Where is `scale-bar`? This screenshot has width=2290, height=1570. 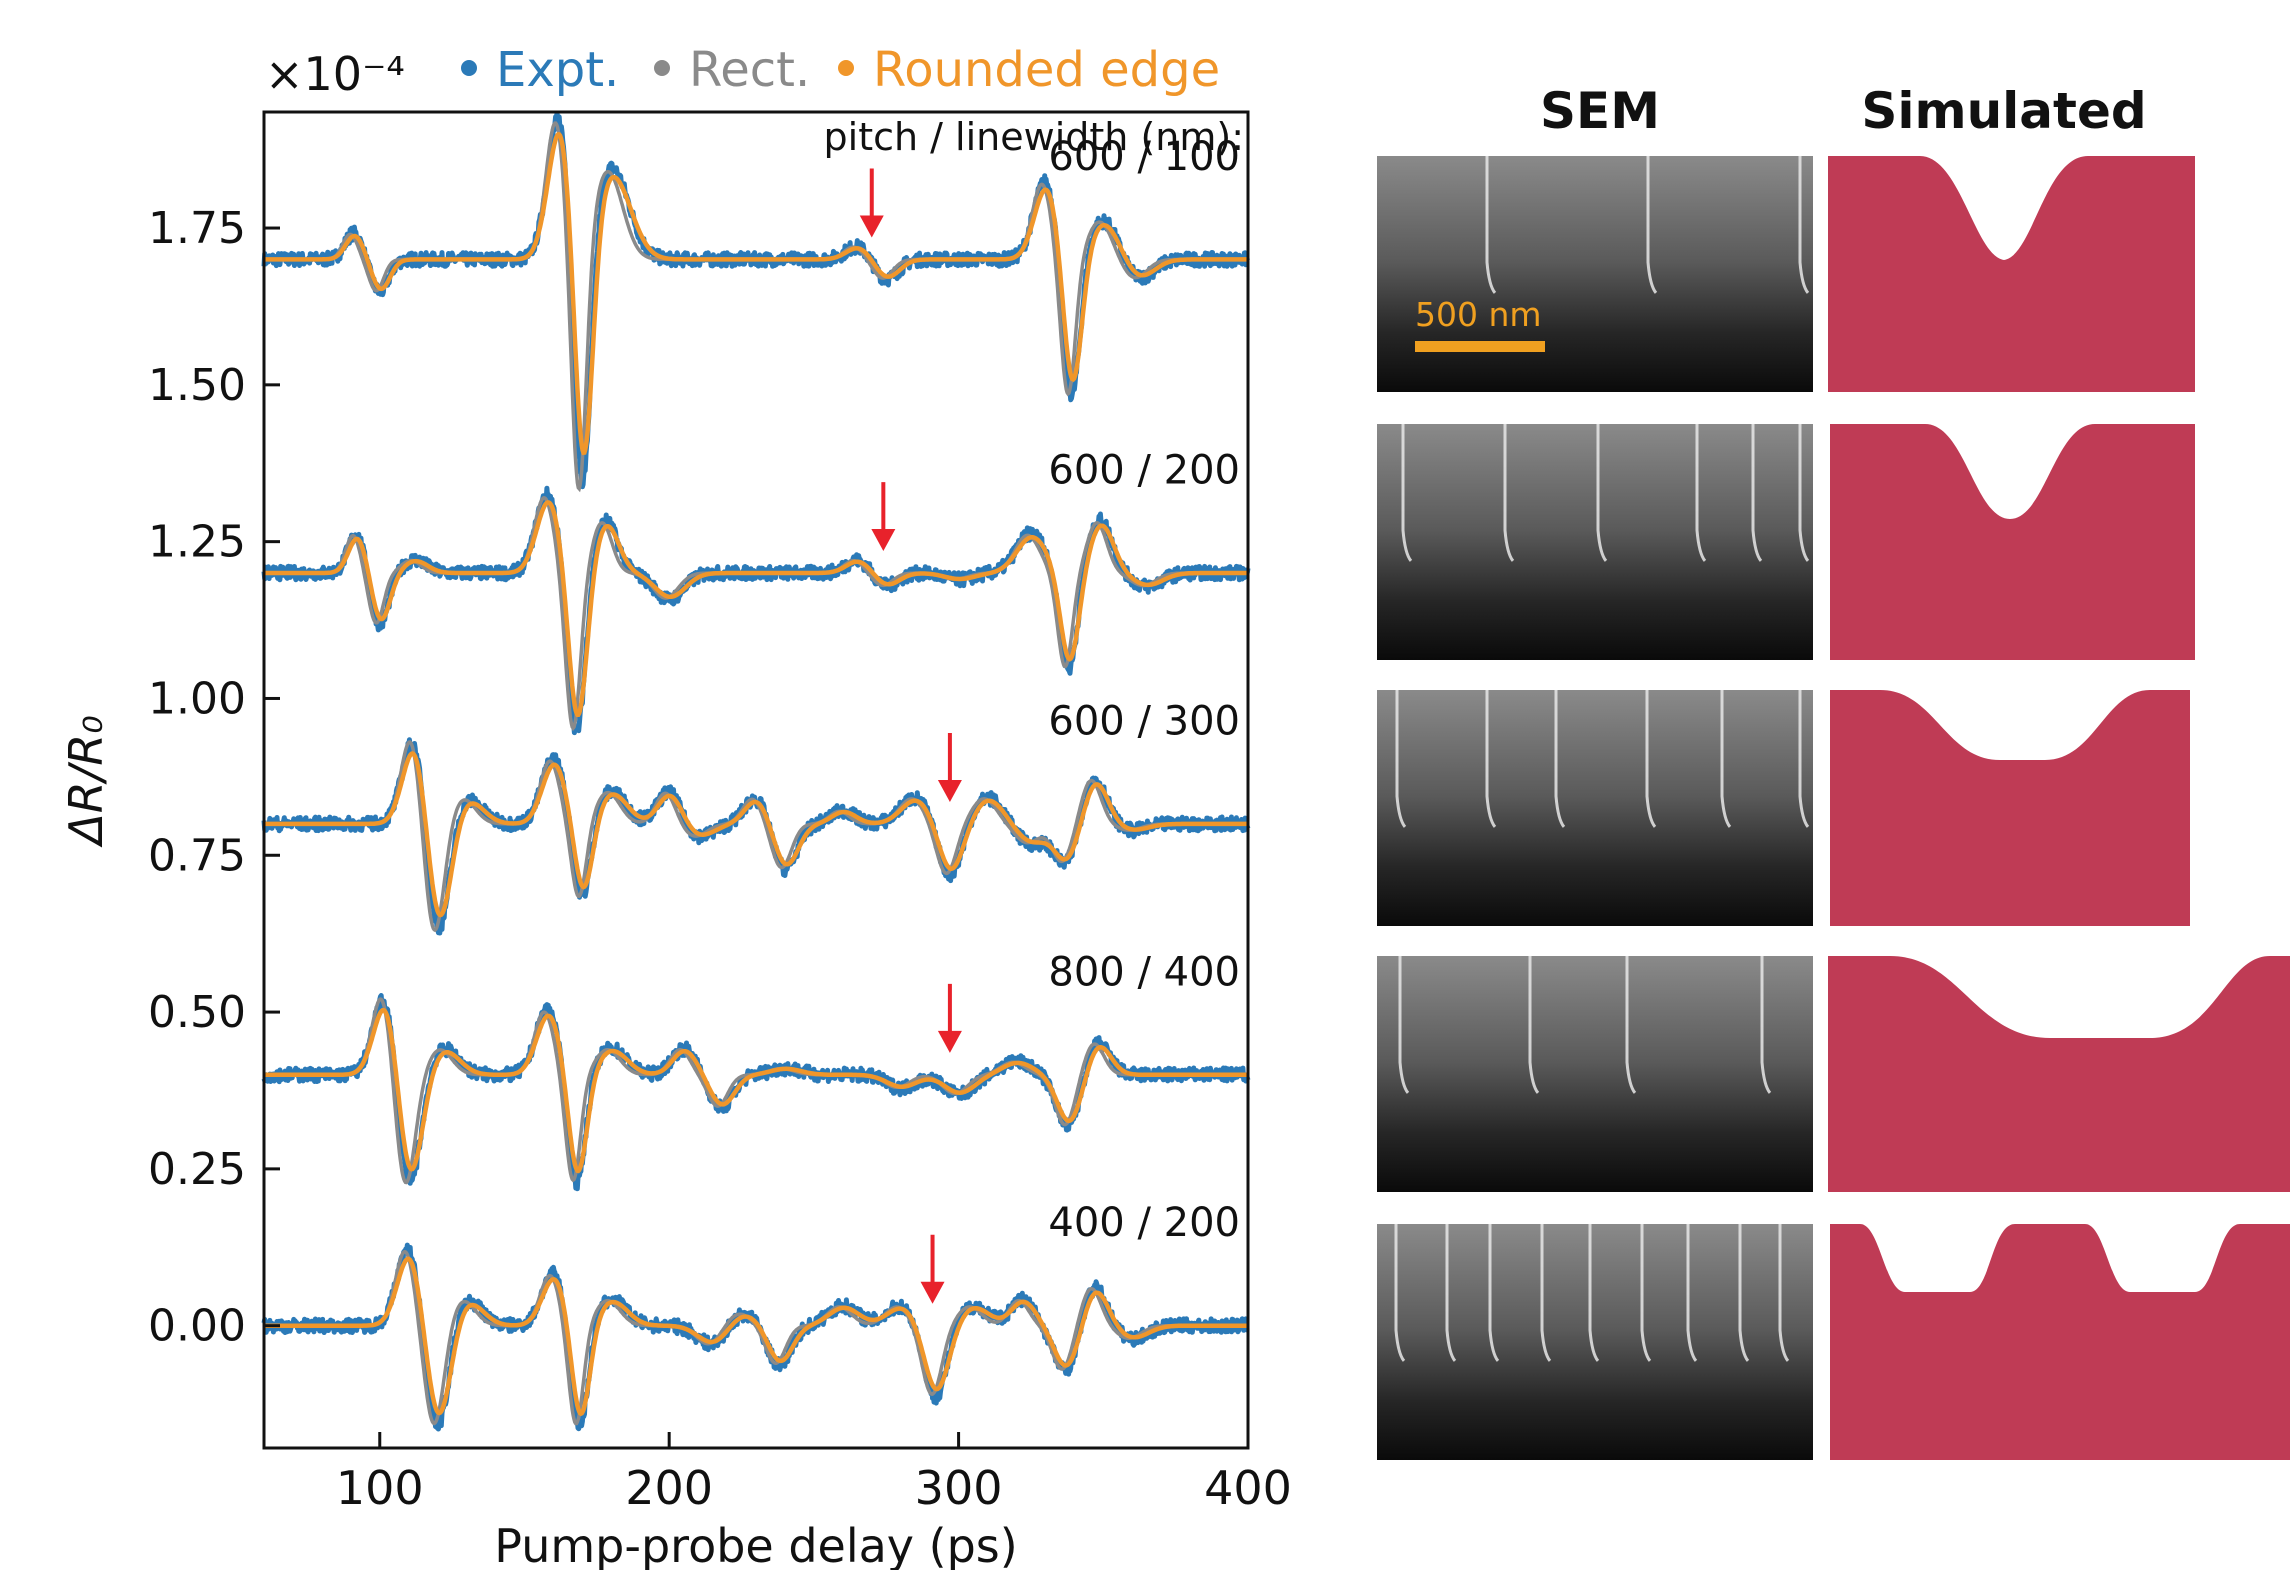 scale-bar is located at coordinates (1480, 346).